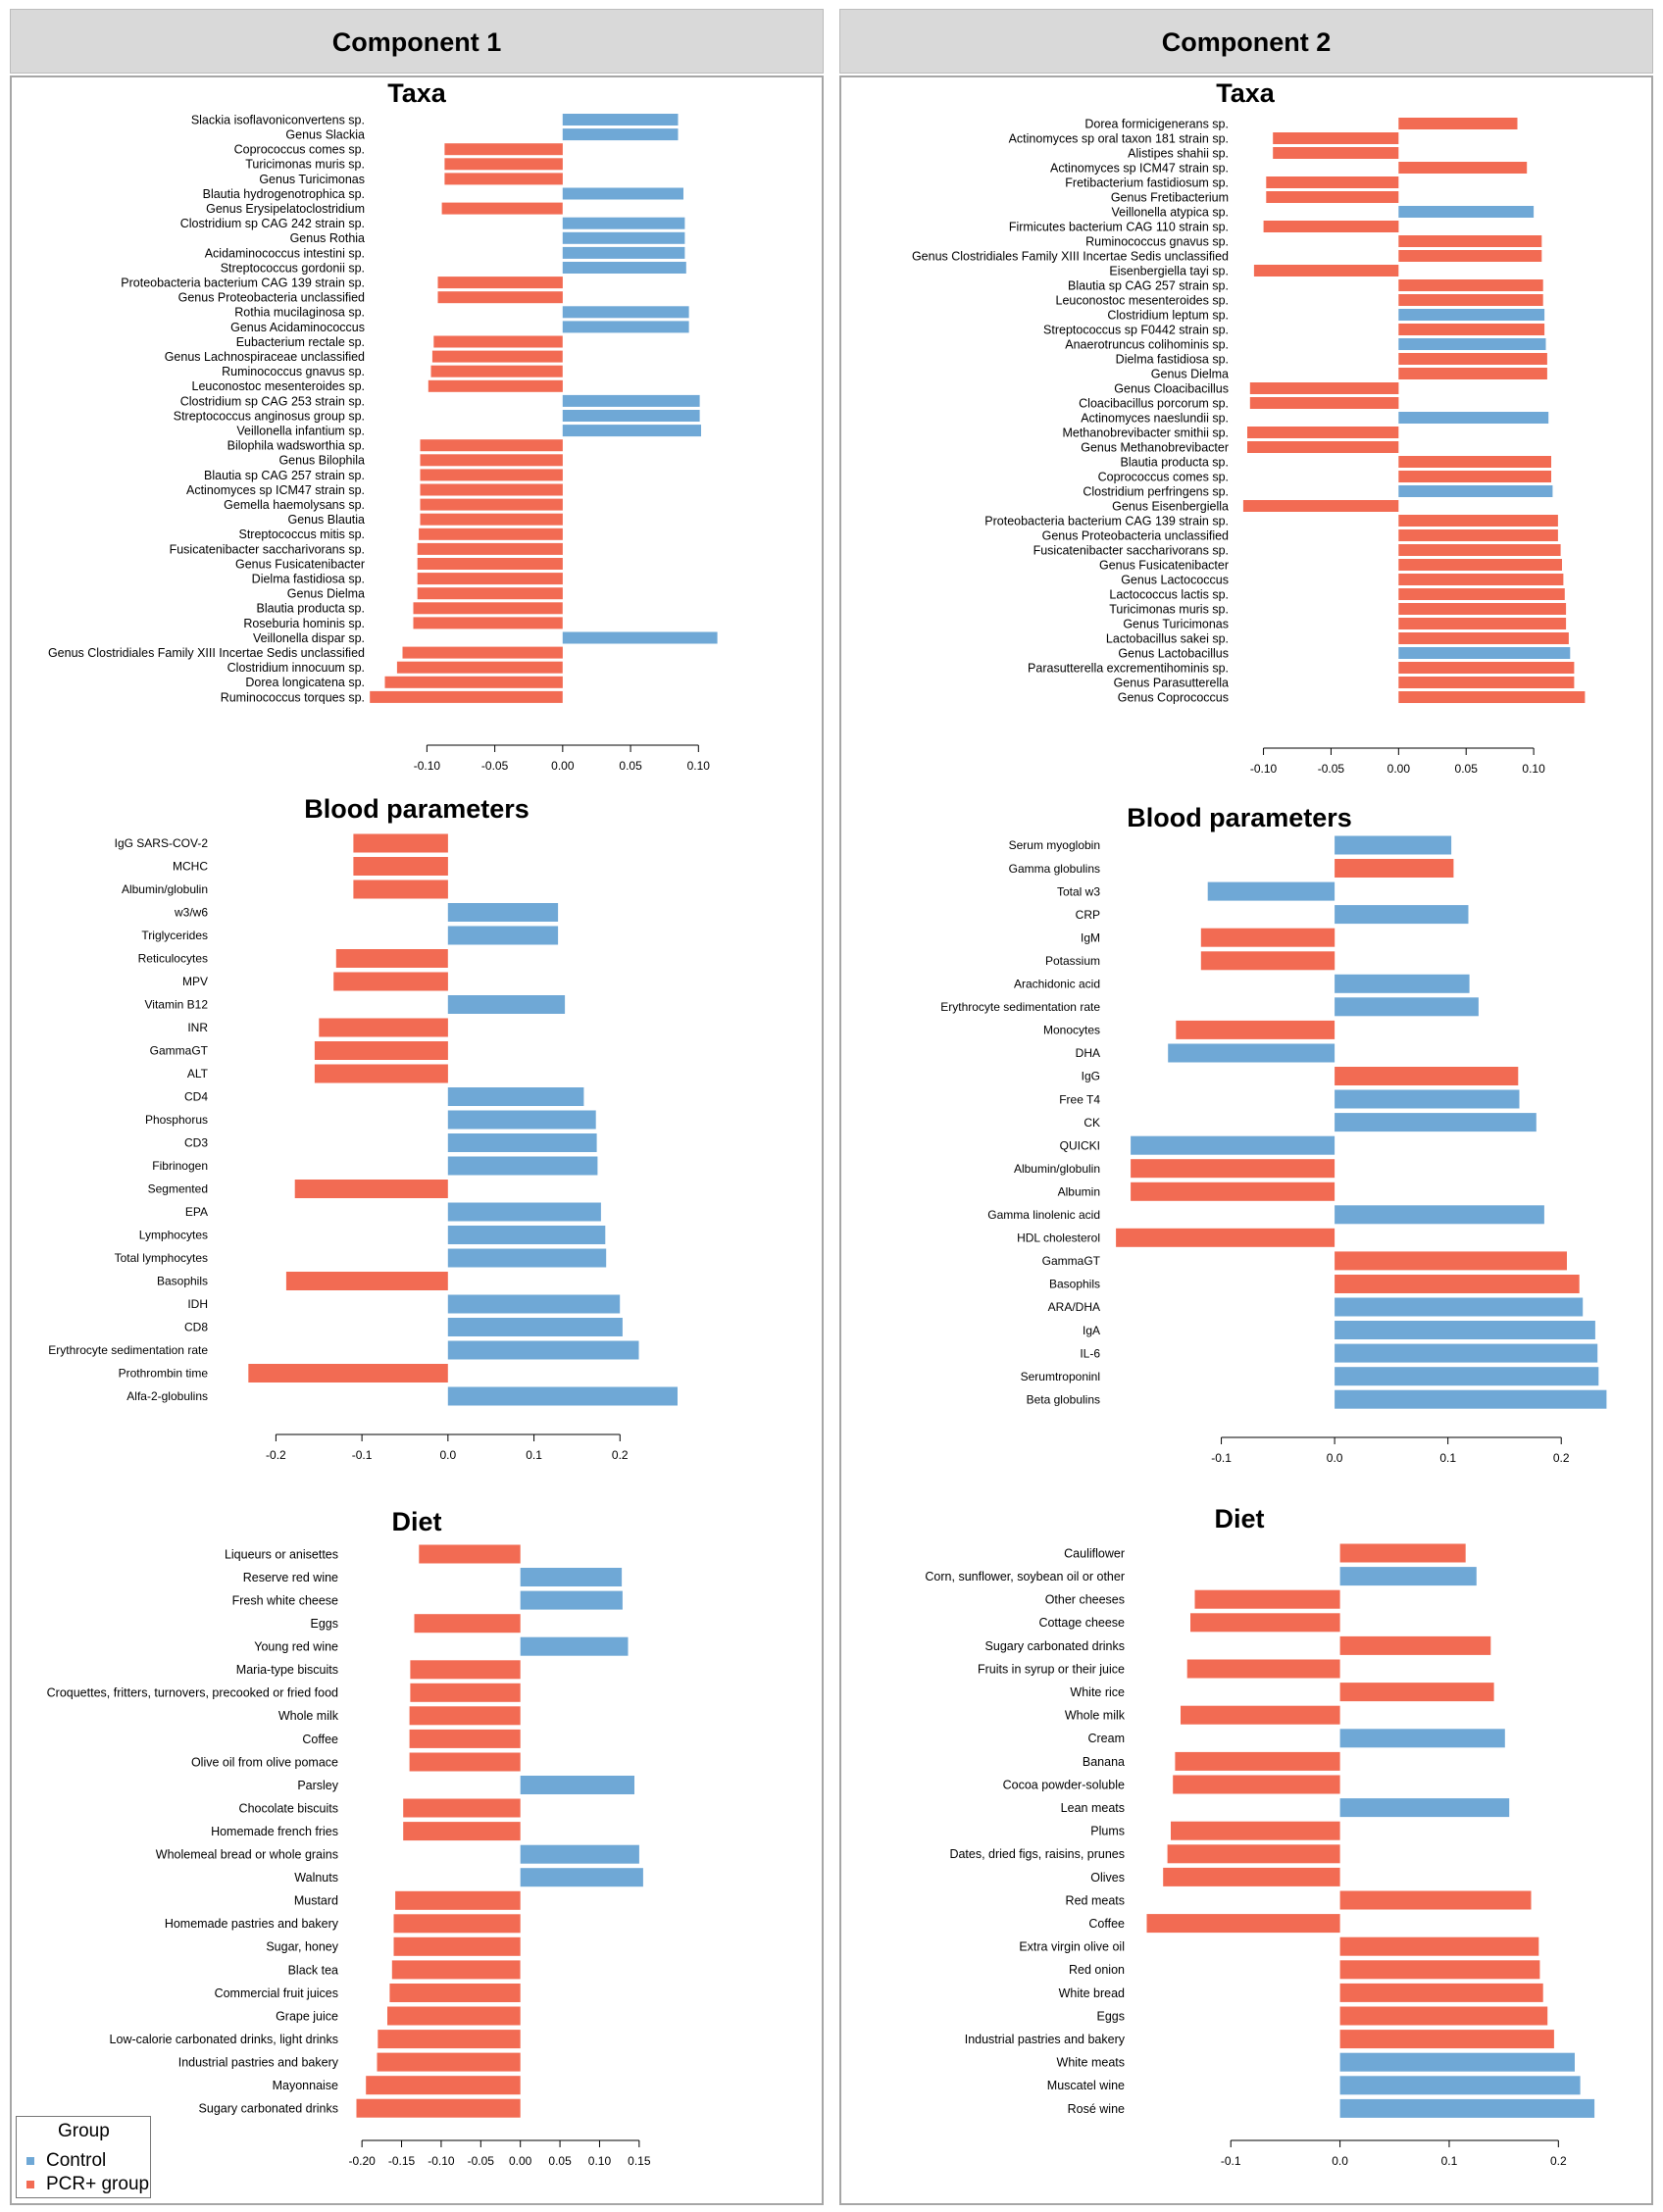 Image resolution: width=1663 pixels, height=2212 pixels. What do you see at coordinates (195, 981) in the screenshot?
I see `component-1-blood-parameters-category-label: MPV` at bounding box center [195, 981].